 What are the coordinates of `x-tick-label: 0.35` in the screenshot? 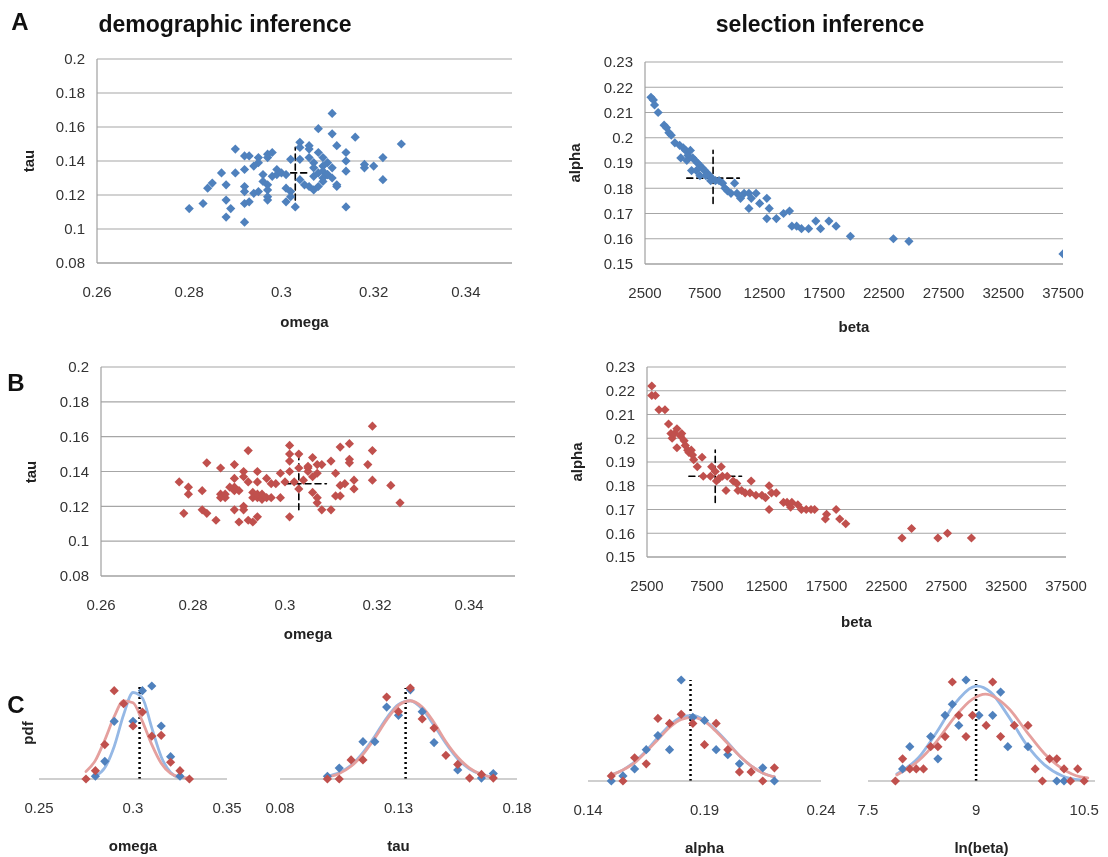 It's located at (227, 807).